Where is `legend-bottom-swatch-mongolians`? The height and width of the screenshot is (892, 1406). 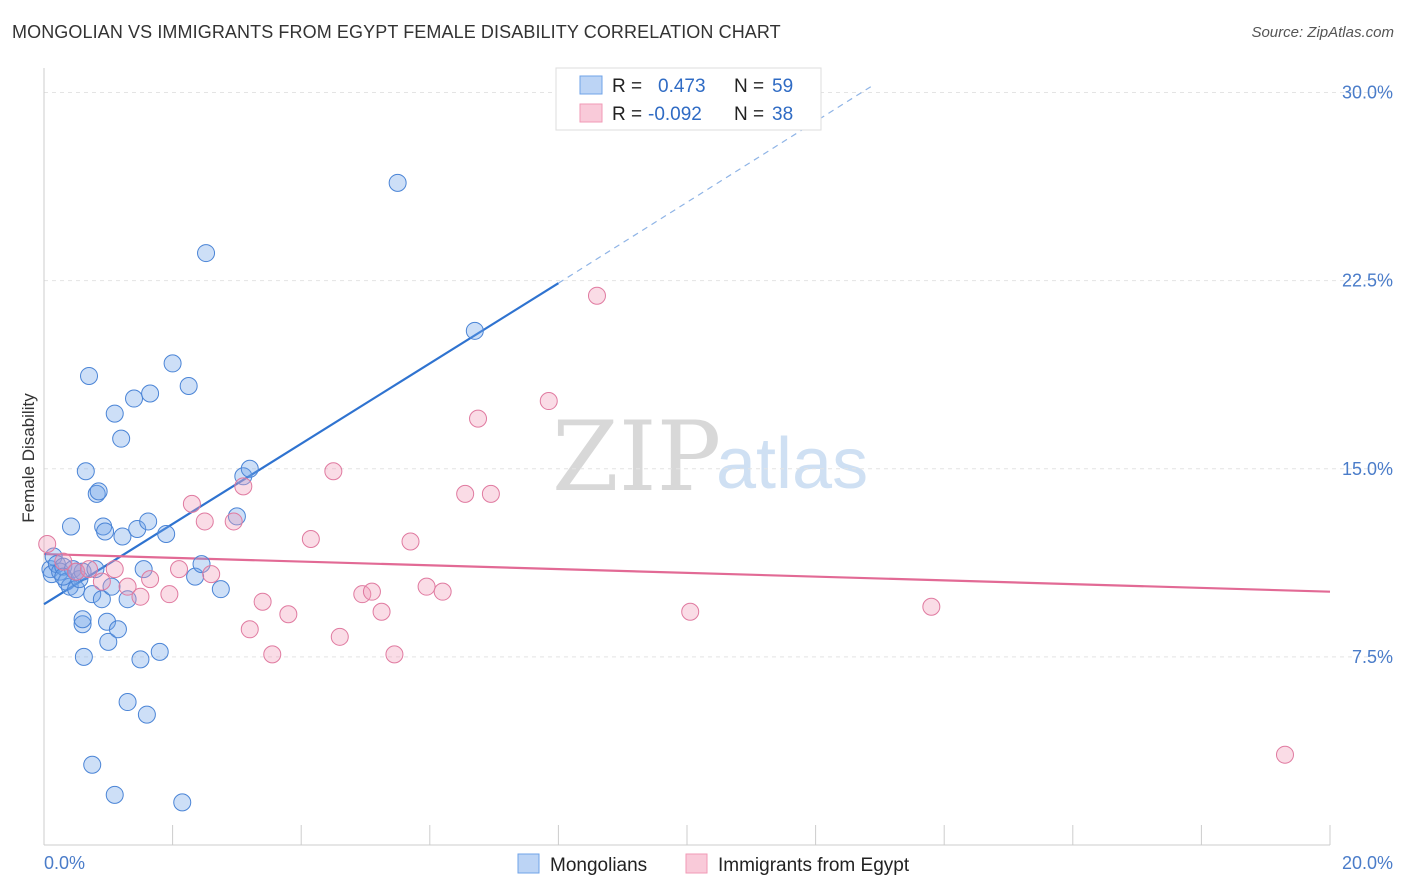
legend-bottom-swatch-mongolians is located at coordinates (528, 863).